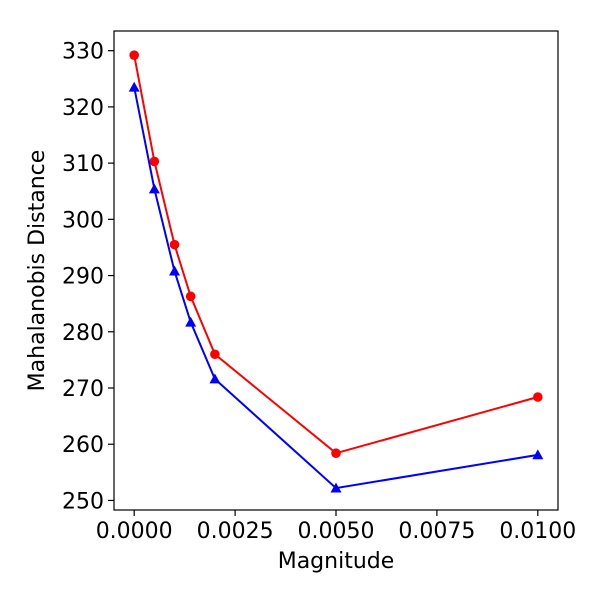  Describe the element at coordinates (83, 108) in the screenshot. I see `y-tick-label: 320` at that location.